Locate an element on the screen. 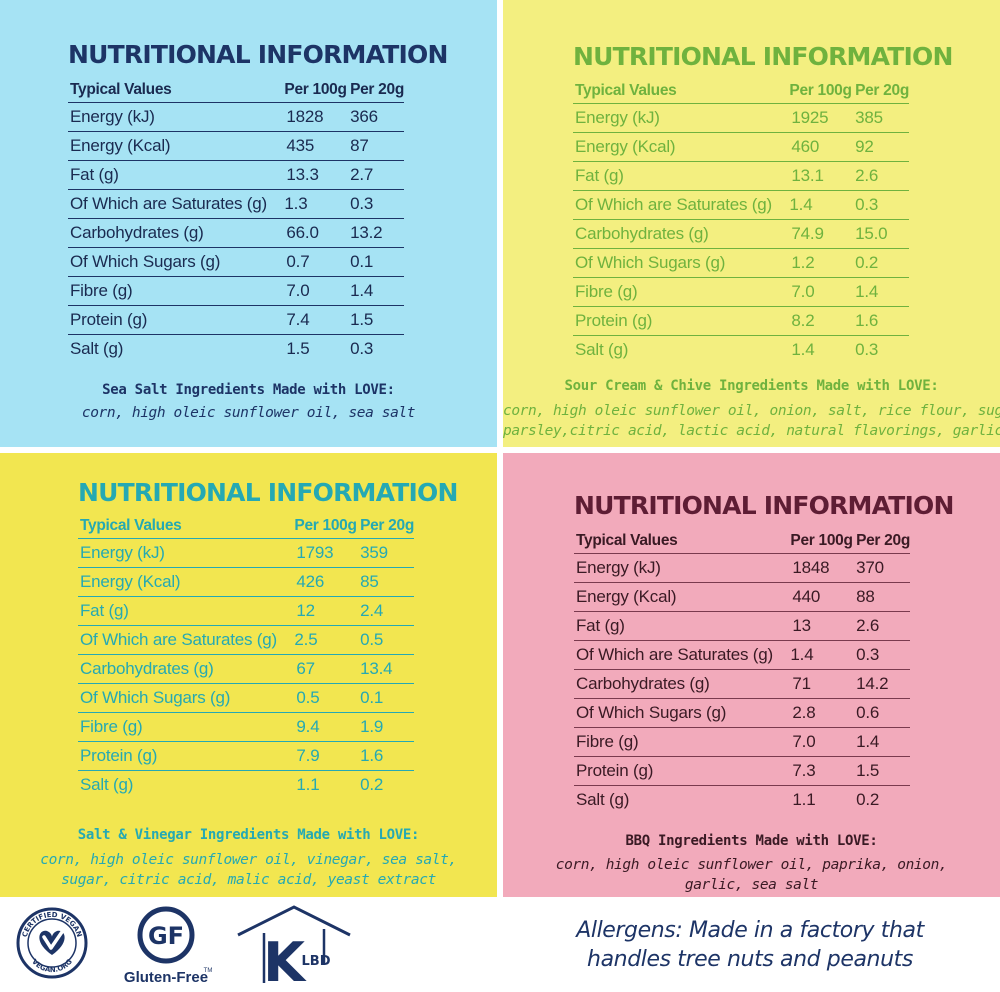 This screenshot has width=1000, height=992. per-20g-value: 1.6 is located at coordinates (386, 756).